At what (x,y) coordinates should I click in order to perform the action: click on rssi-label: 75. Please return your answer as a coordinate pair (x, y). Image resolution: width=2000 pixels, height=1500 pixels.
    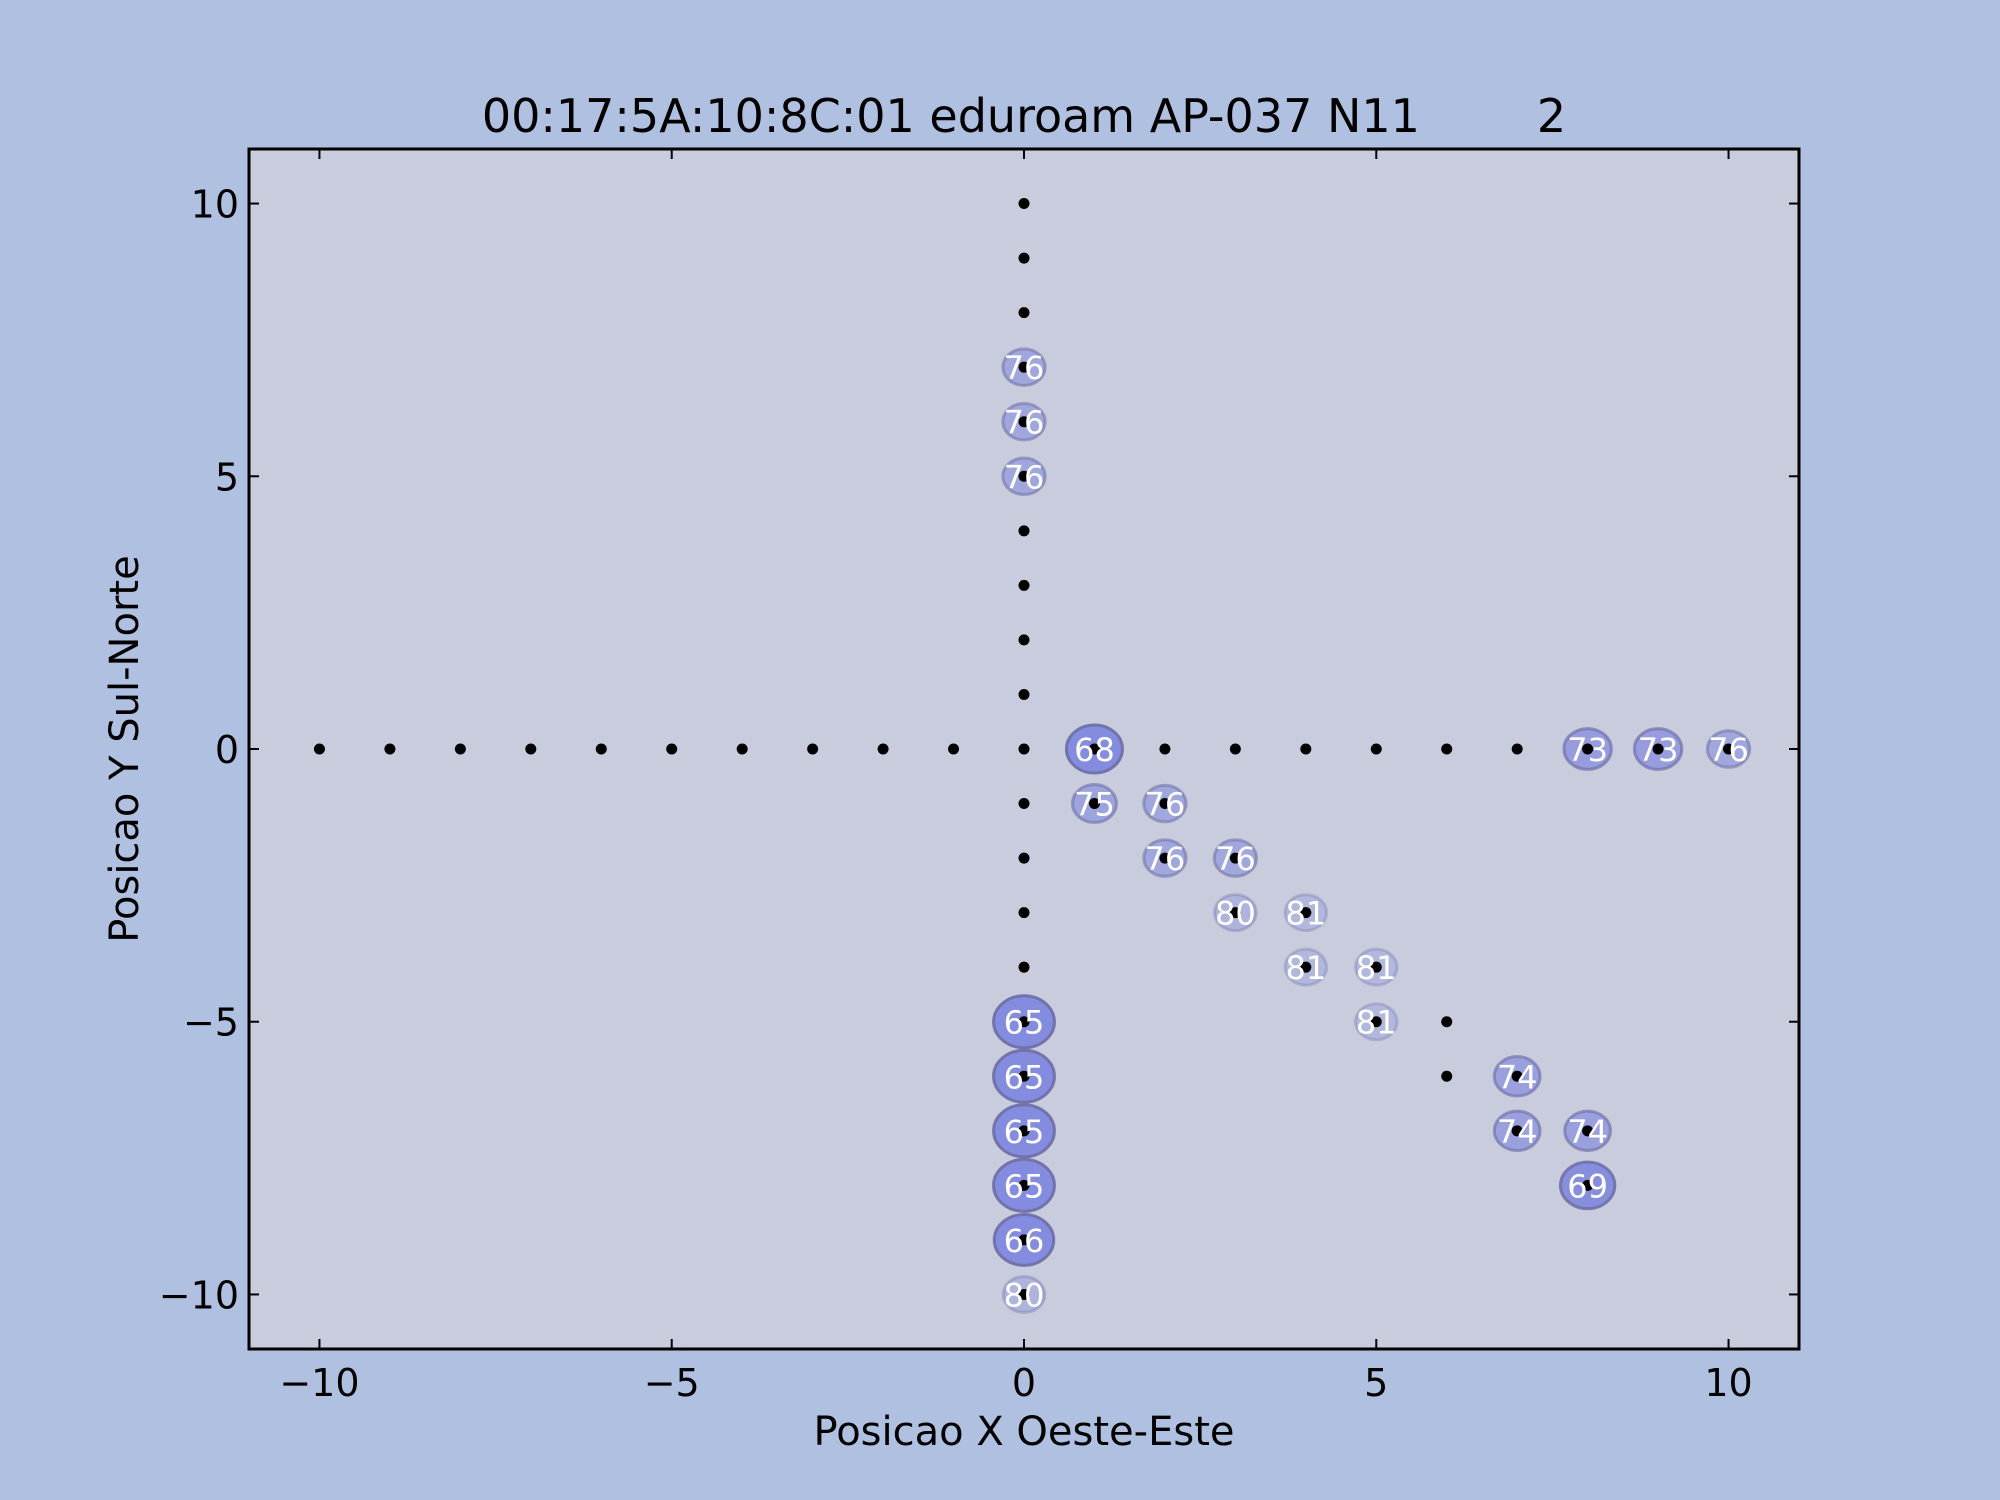
    Looking at the image, I should click on (1094, 805).